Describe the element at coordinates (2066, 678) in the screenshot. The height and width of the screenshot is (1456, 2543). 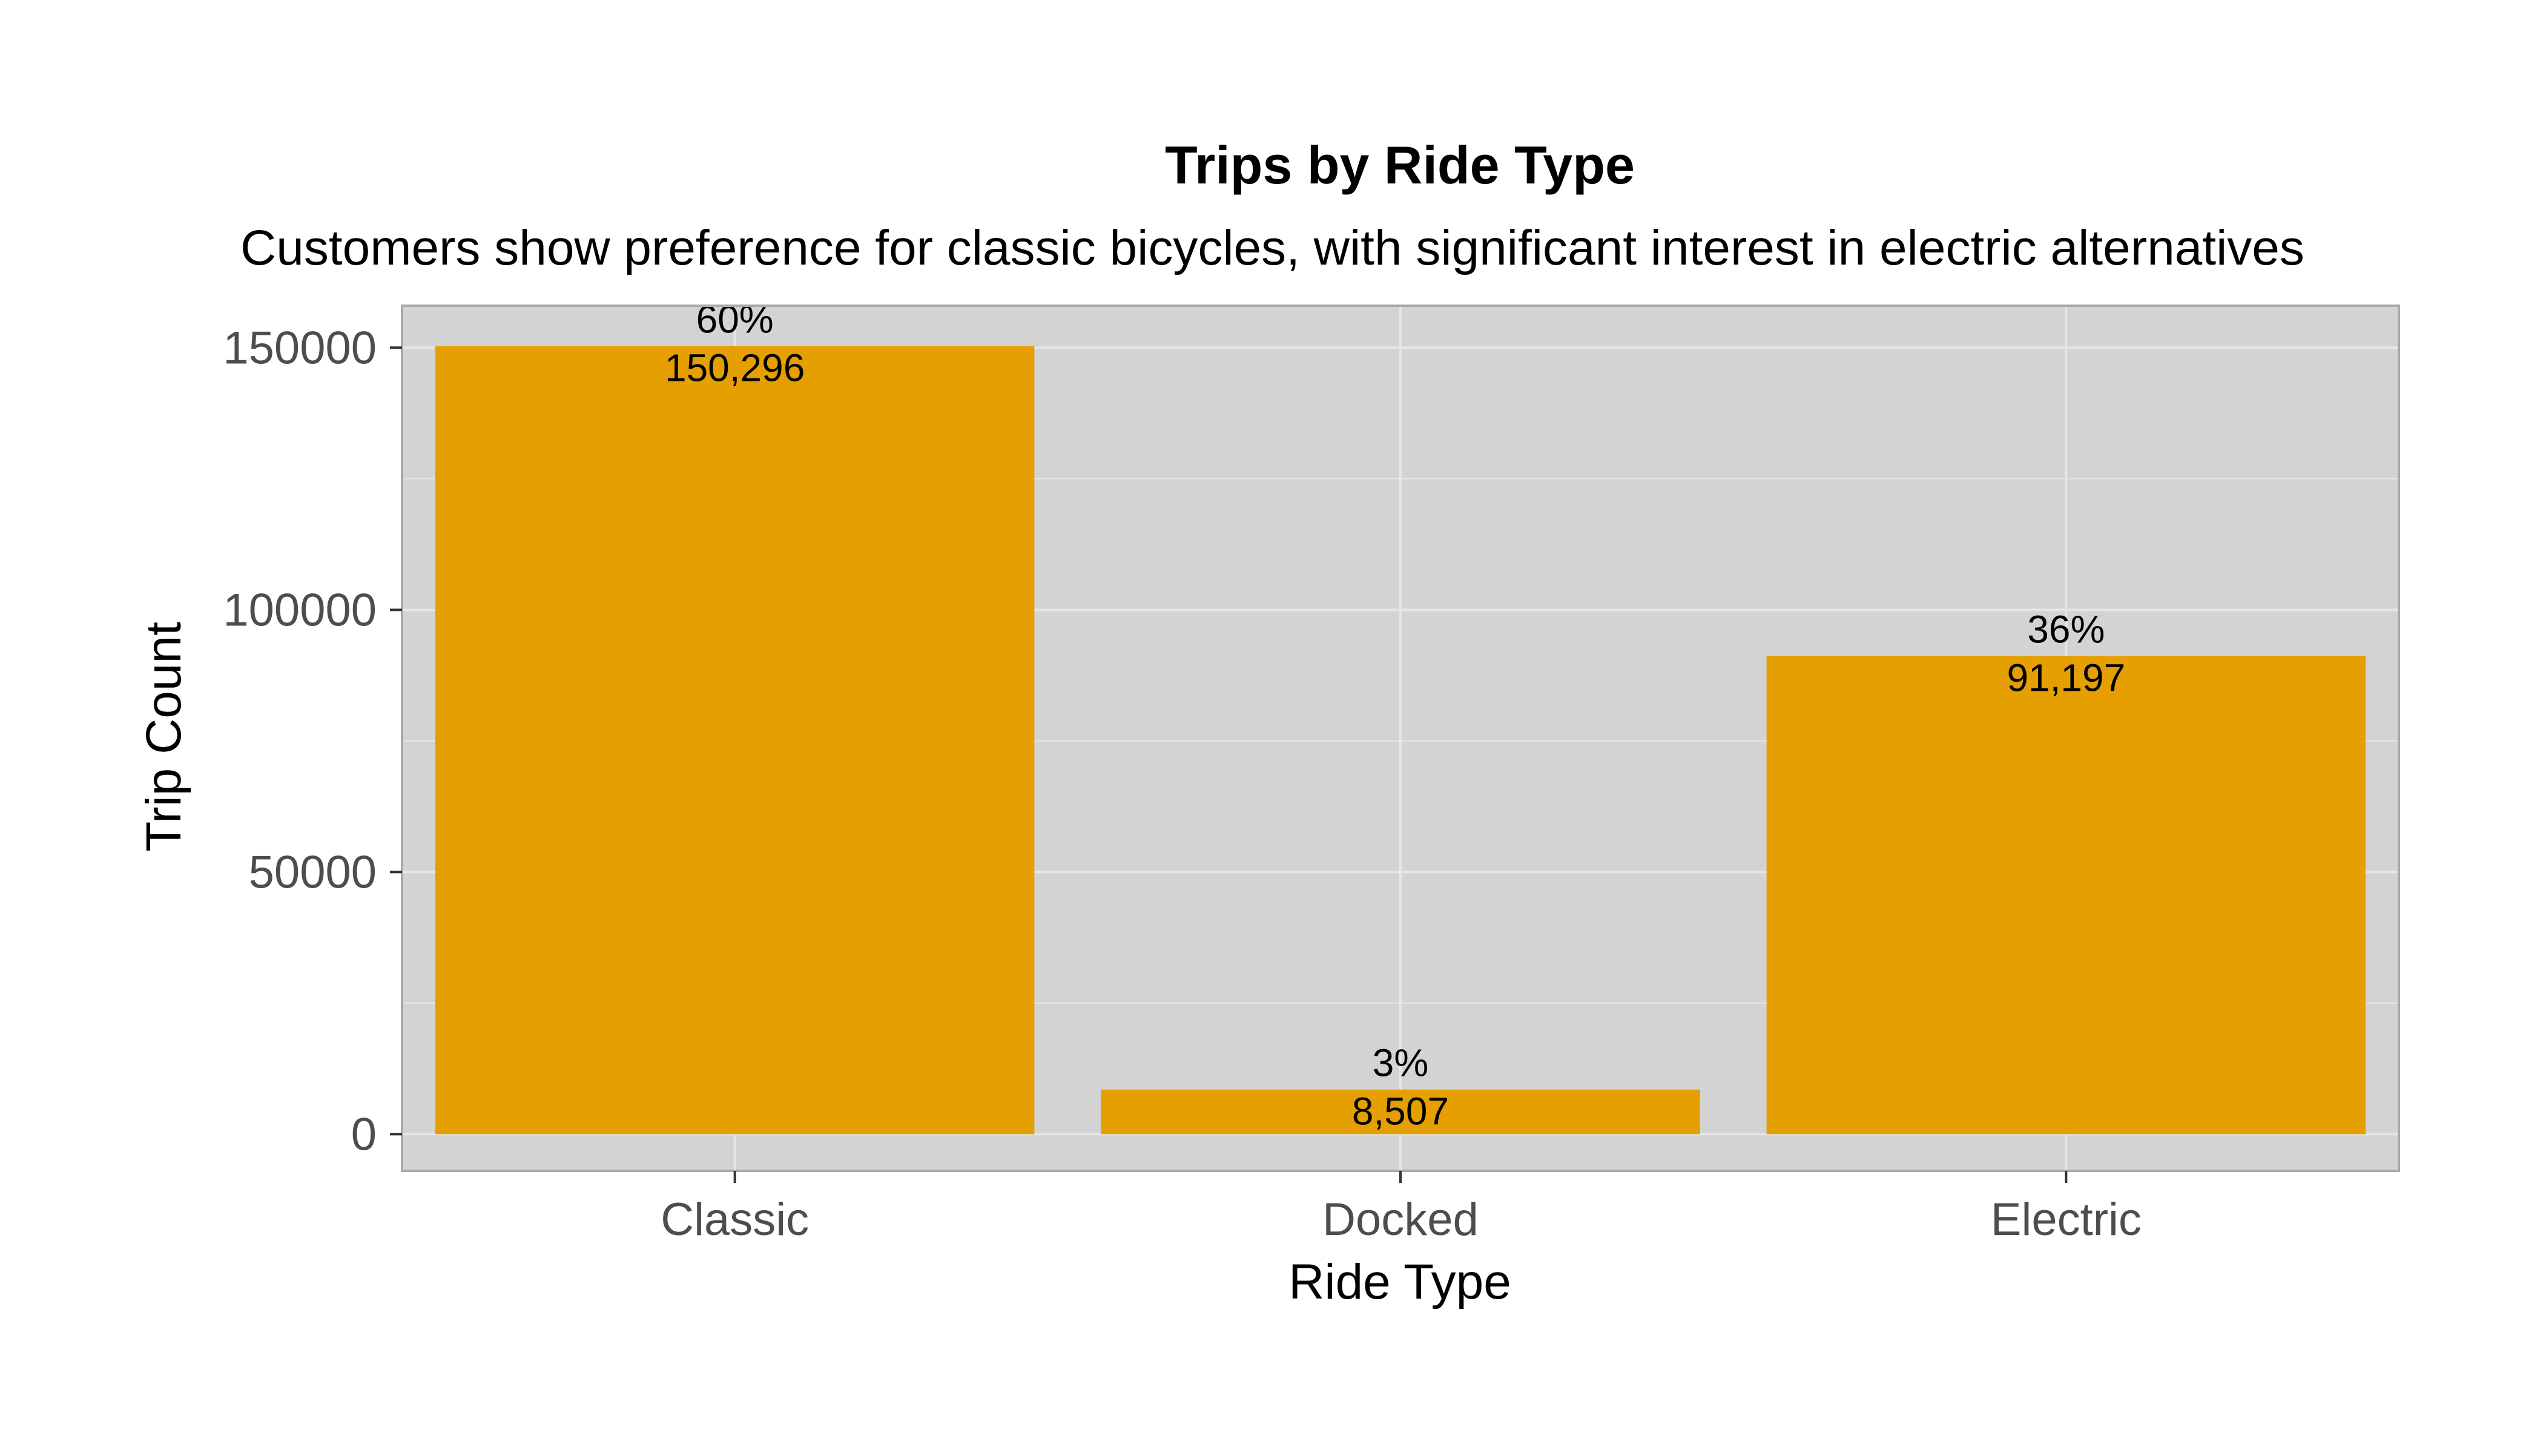
I see `value-label: 91,197` at that location.